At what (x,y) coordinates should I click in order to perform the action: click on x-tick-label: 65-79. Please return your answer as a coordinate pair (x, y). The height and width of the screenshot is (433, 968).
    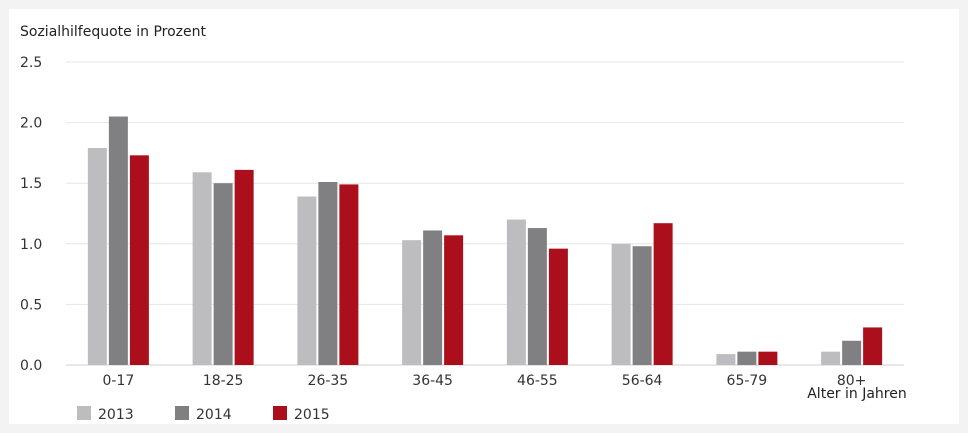
    Looking at the image, I should click on (747, 381).